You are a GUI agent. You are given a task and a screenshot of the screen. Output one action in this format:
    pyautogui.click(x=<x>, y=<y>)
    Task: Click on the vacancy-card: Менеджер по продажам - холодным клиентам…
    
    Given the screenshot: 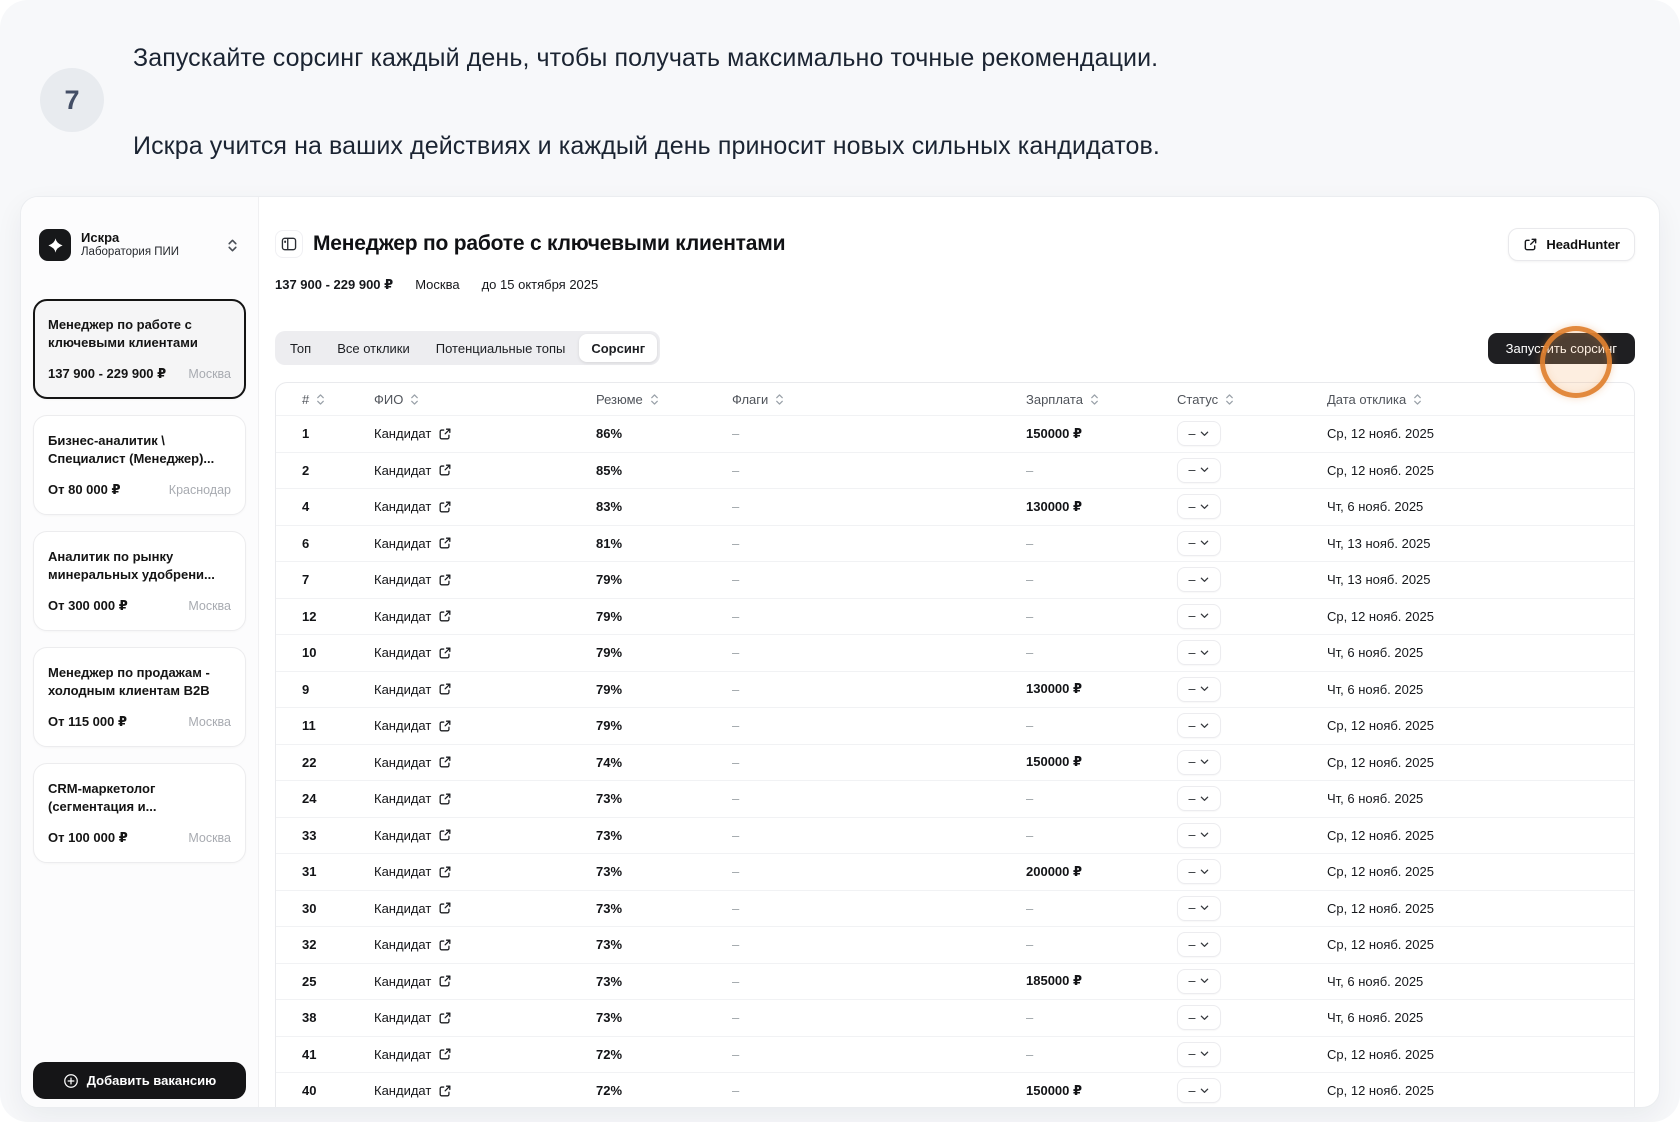 What is the action you would take?
    pyautogui.click(x=139, y=697)
    